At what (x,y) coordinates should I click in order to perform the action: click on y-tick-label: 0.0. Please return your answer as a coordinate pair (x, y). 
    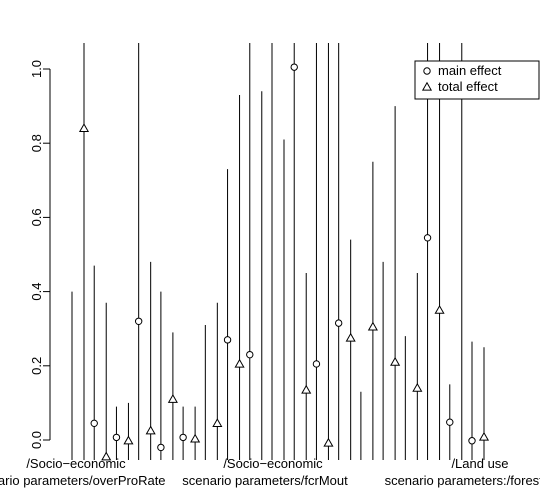
    Looking at the image, I should click on (36, 440).